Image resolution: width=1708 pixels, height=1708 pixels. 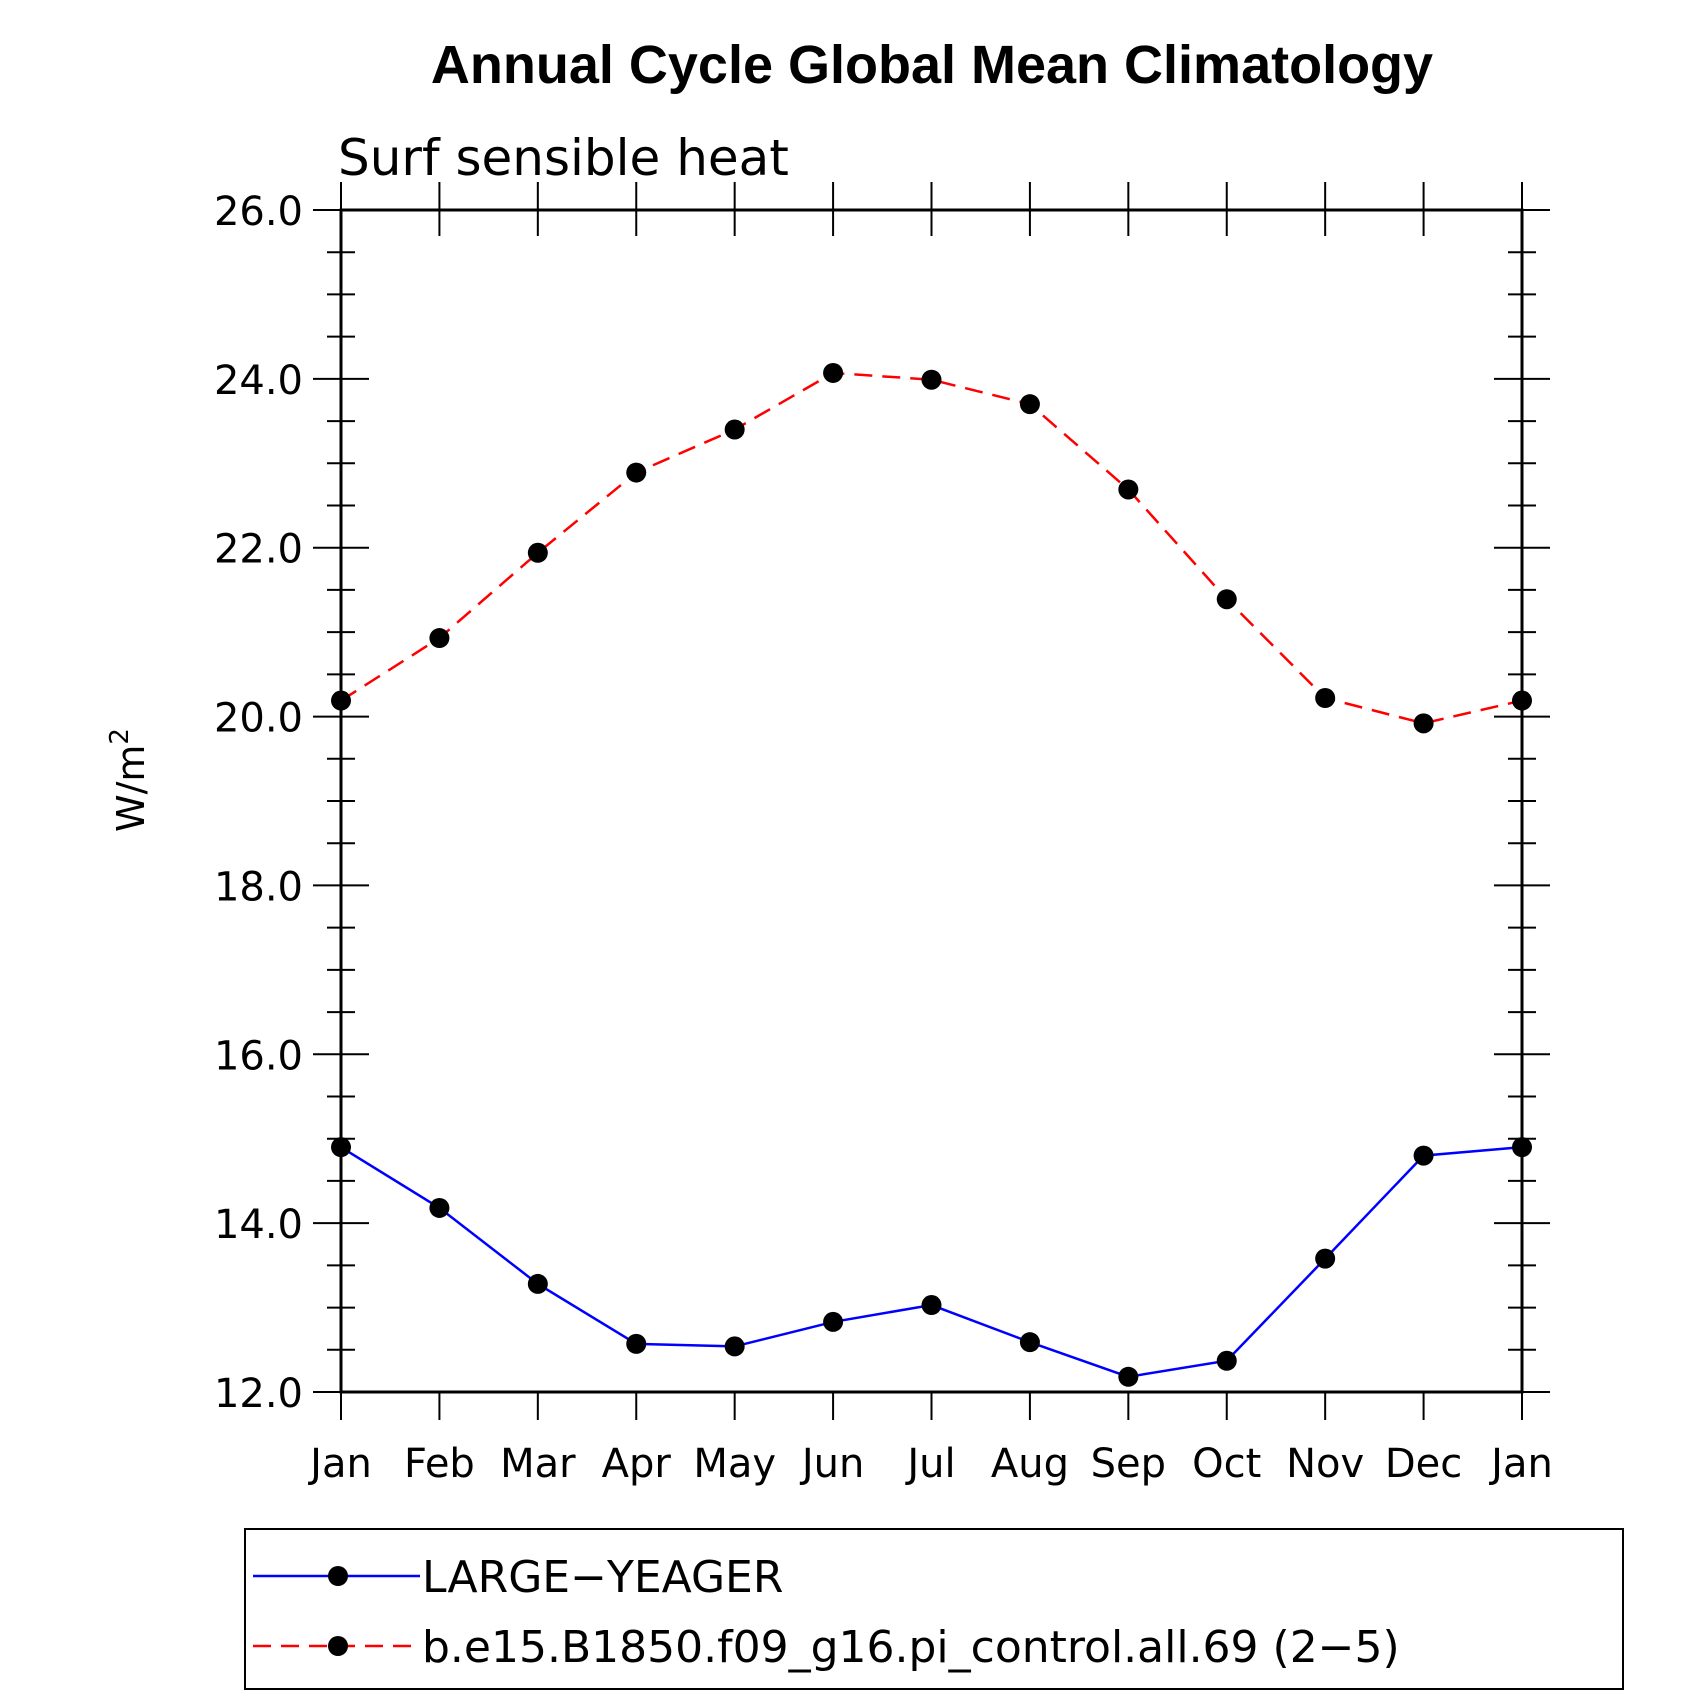 I want to click on y-axis-label-superscript: 2, so click(x=120, y=736).